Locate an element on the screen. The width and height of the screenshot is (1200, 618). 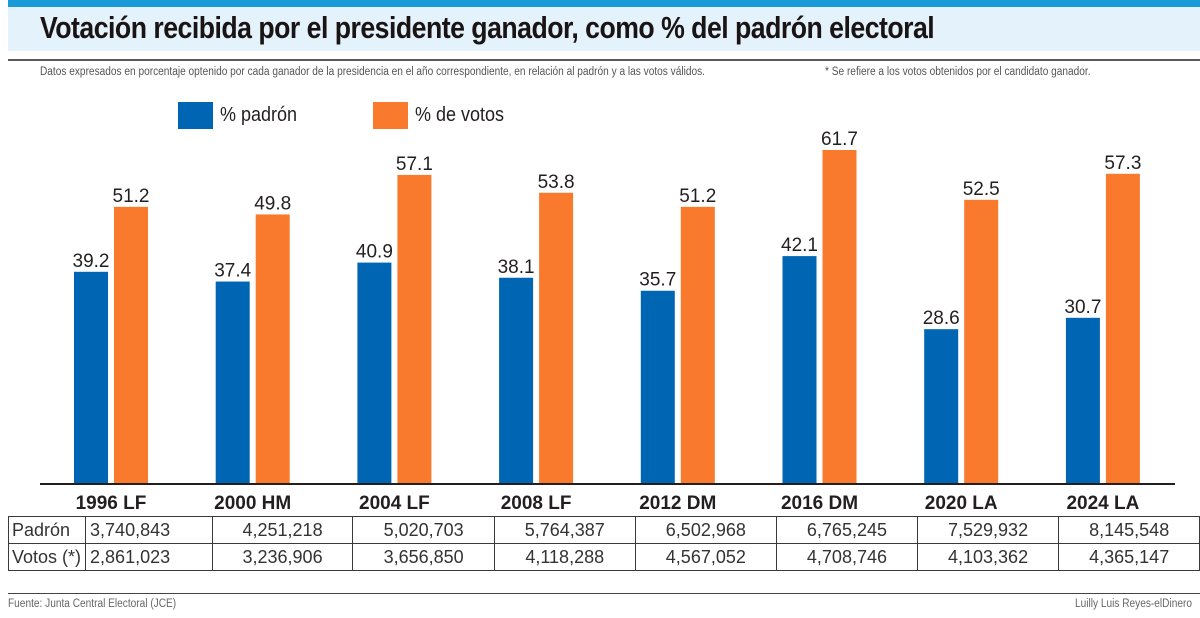
source-text: Fuente: Junta Central Electoral (JCE) is located at coordinates (92, 604).